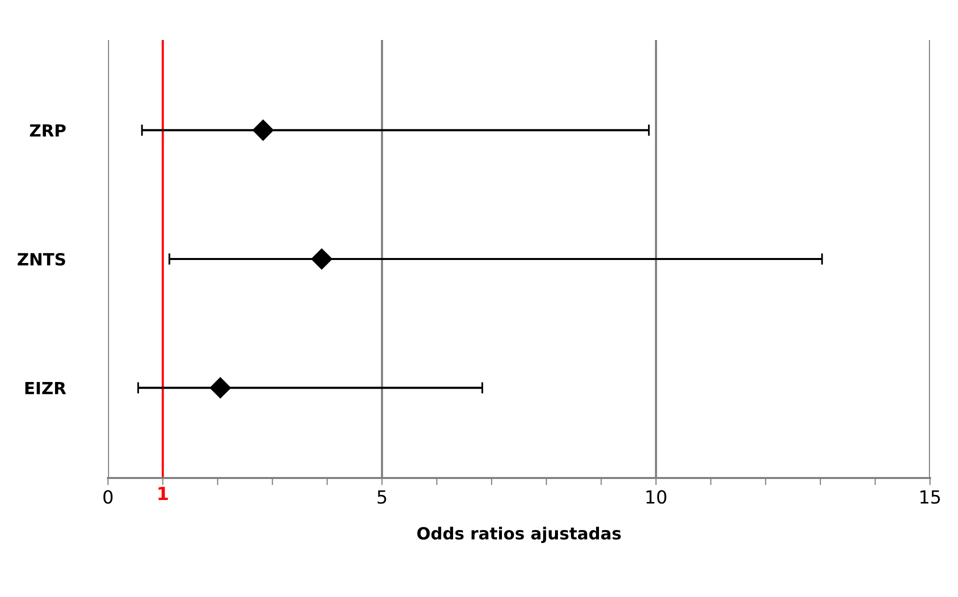 Image resolution: width=958 pixels, height=597 pixels. Describe the element at coordinates (382, 497) in the screenshot. I see `x-tick-label: 5` at that location.